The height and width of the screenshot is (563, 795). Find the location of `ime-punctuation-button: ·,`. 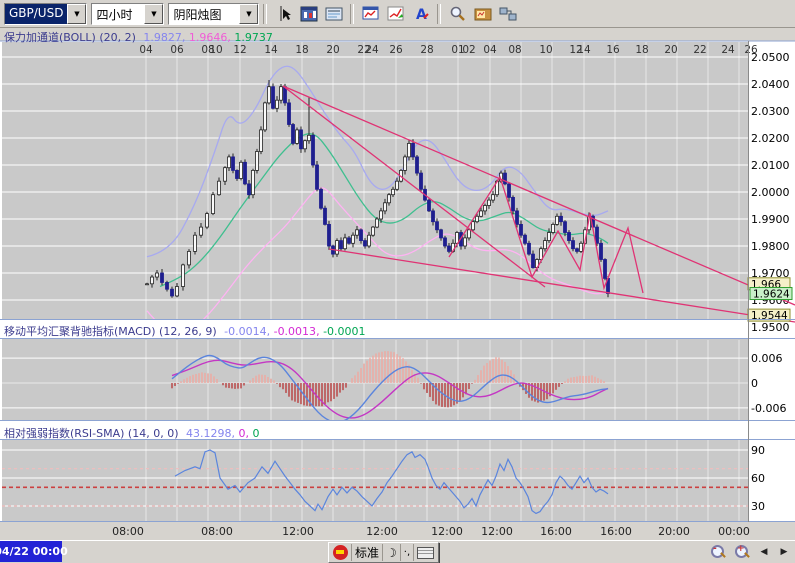

ime-punctuation-button: ·, is located at coordinates (408, 552).